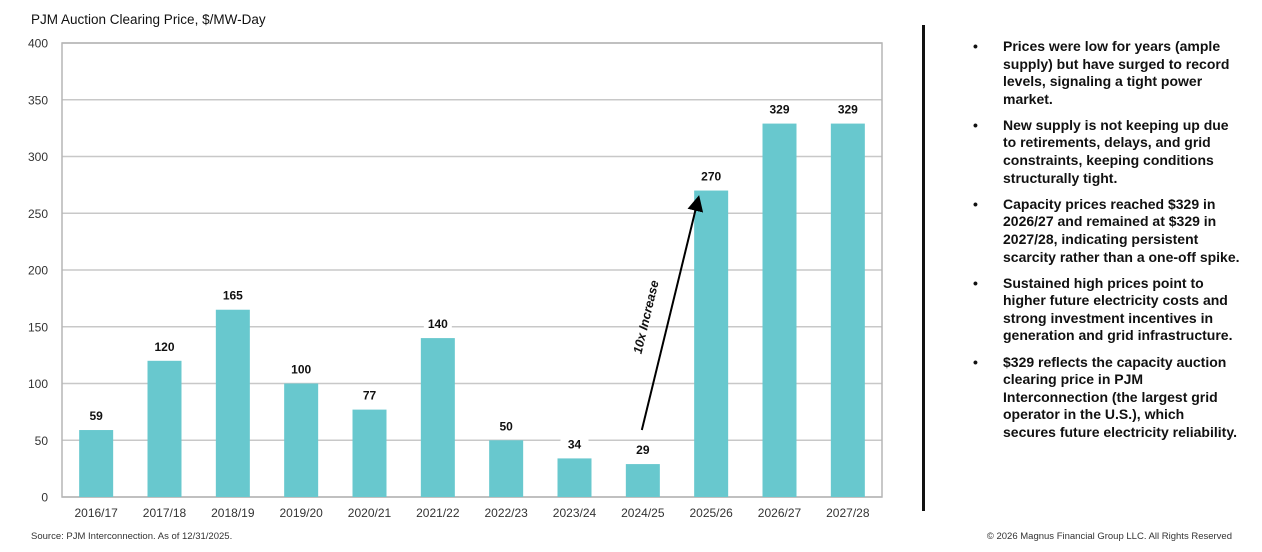 The width and height of the screenshot is (1262, 552). What do you see at coordinates (38, 100) in the screenshot?
I see `y-tick-label: 350` at bounding box center [38, 100].